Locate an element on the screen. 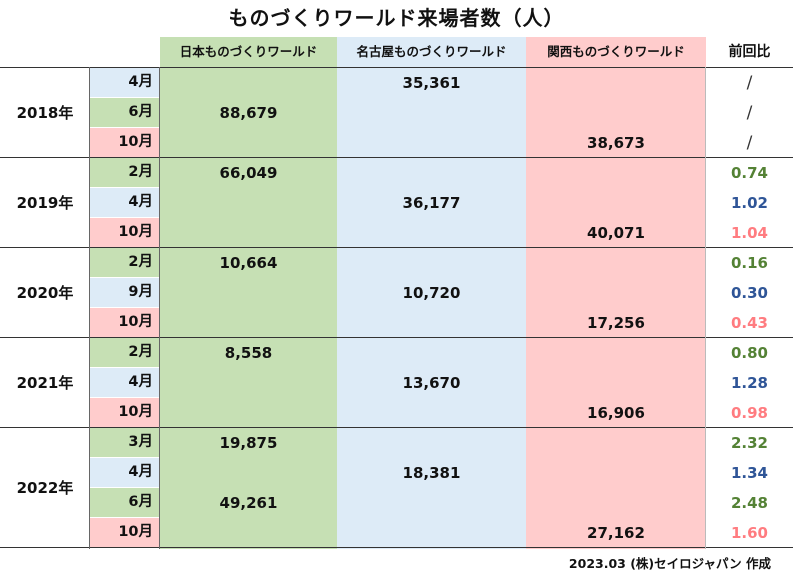  visitor-count: 40,071 is located at coordinates (616, 233).